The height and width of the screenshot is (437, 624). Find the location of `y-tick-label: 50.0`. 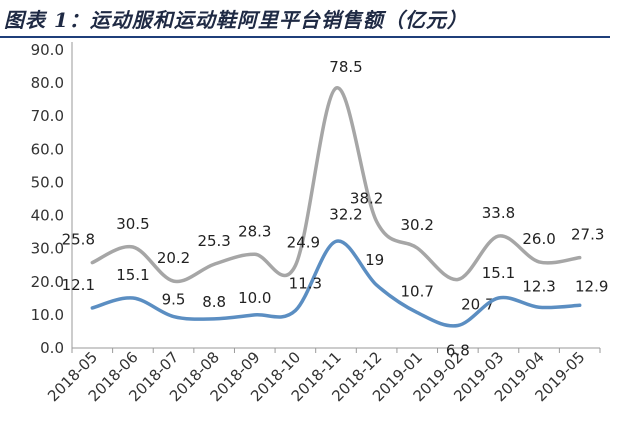

y-tick-label: 50.0 is located at coordinates (47, 182).